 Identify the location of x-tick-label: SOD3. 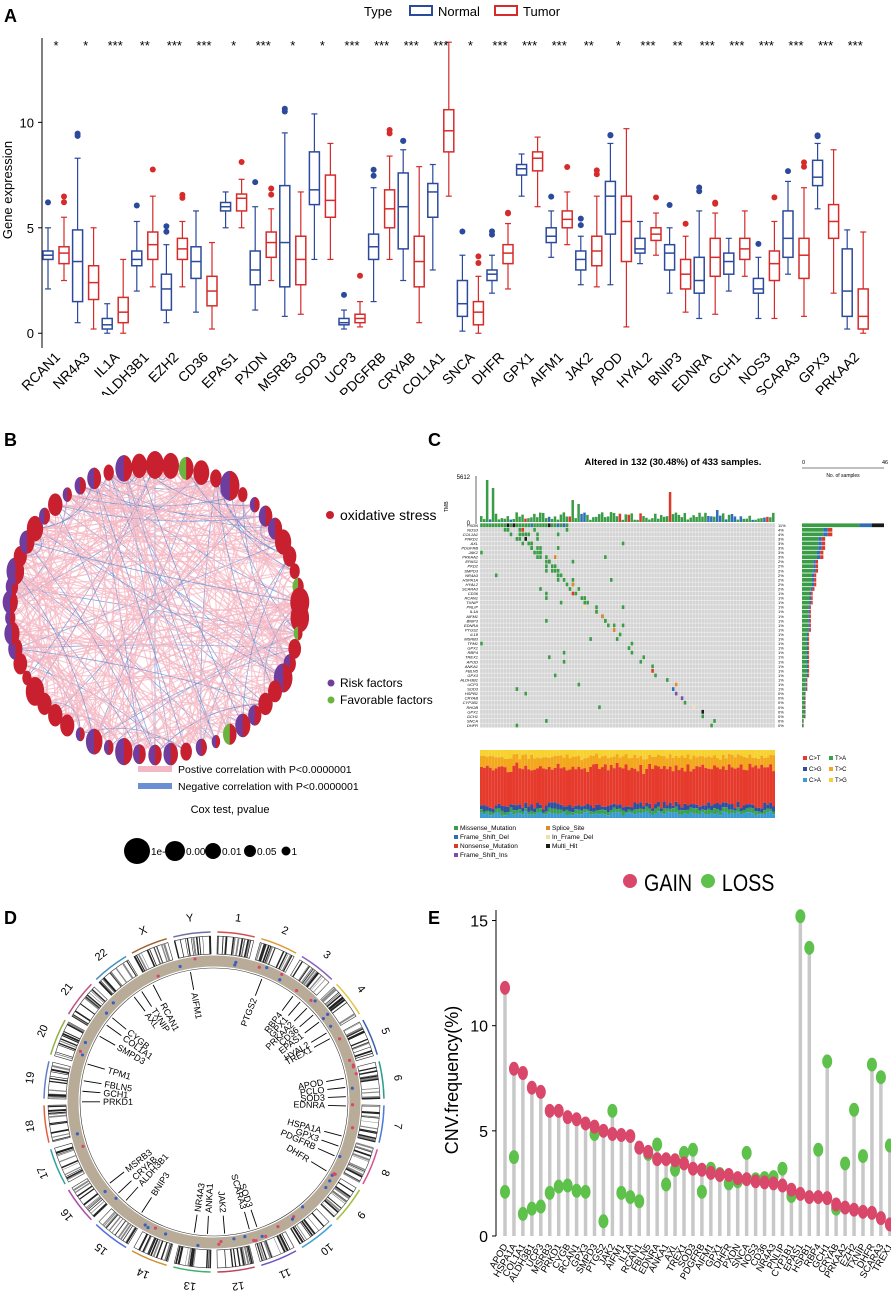
(310, 368).